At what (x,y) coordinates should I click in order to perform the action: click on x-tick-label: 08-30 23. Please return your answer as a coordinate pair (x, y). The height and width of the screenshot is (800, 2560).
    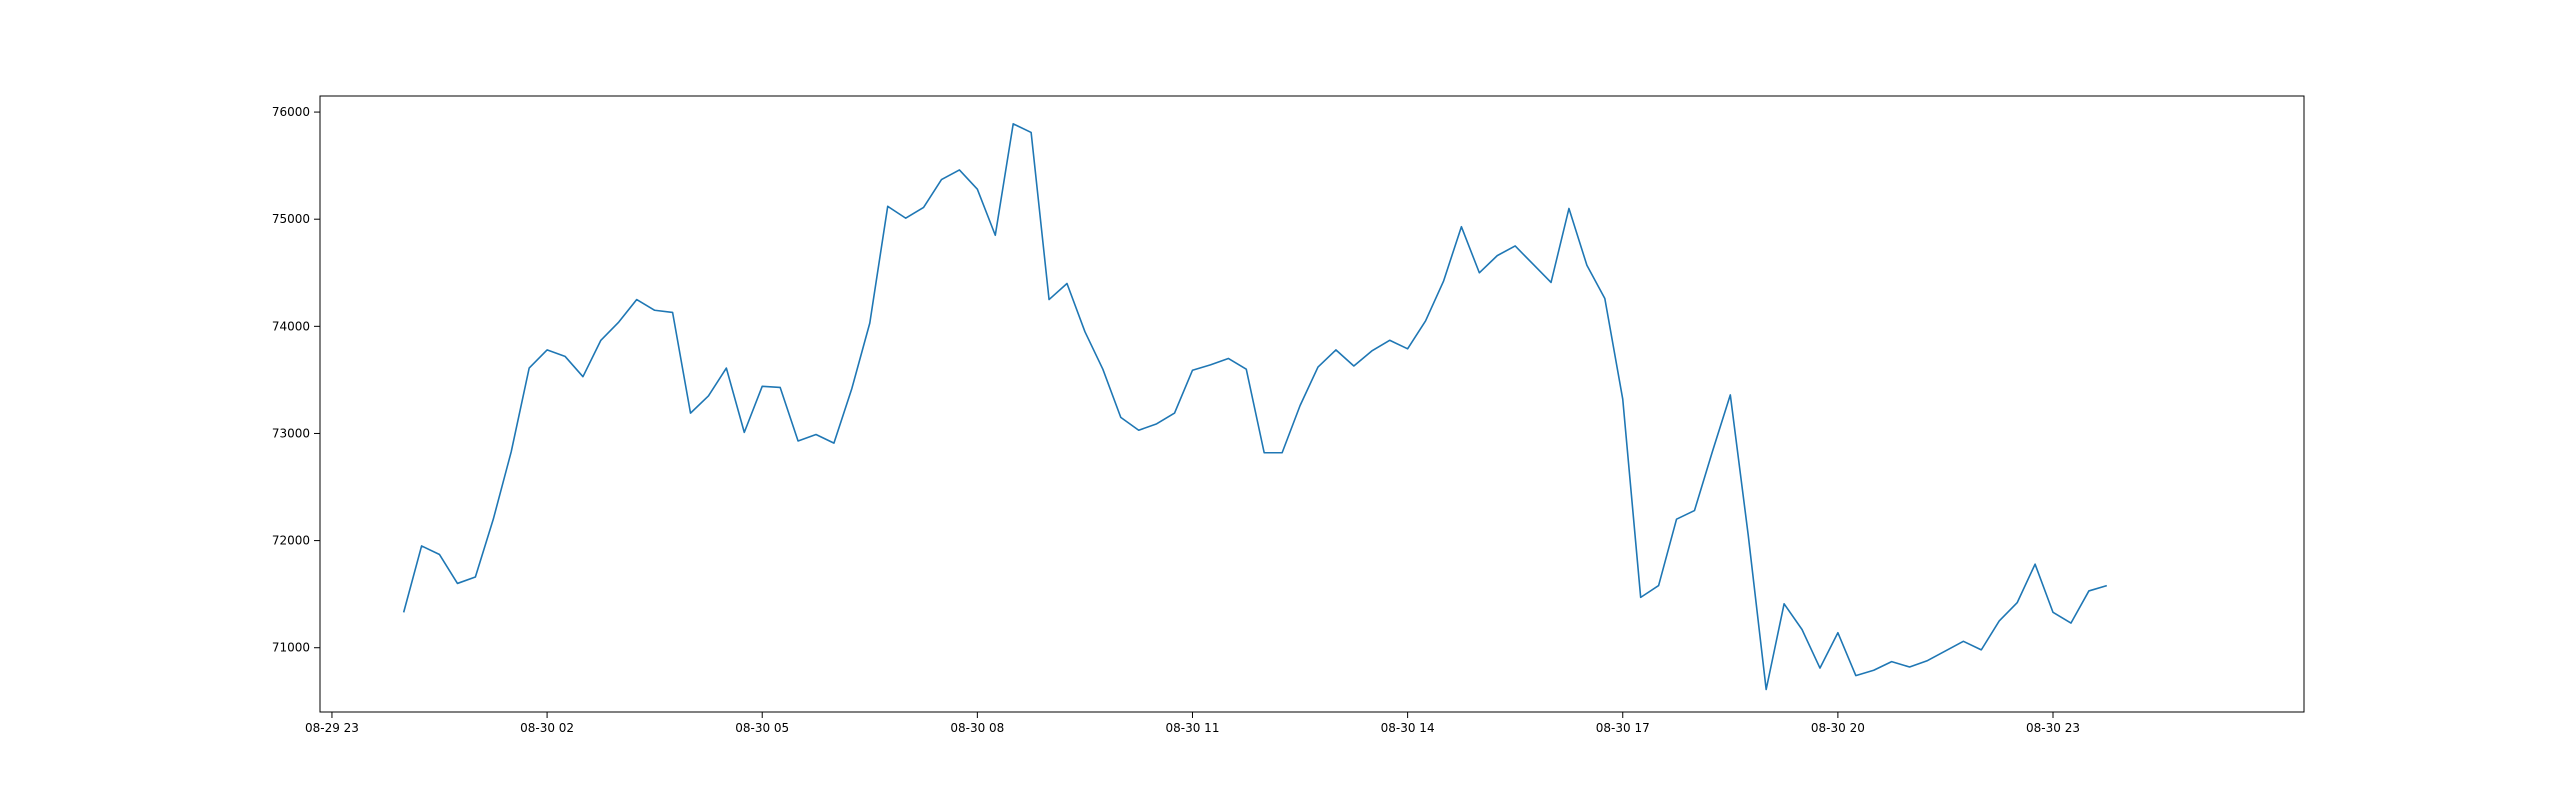
    Looking at the image, I should click on (2053, 728).